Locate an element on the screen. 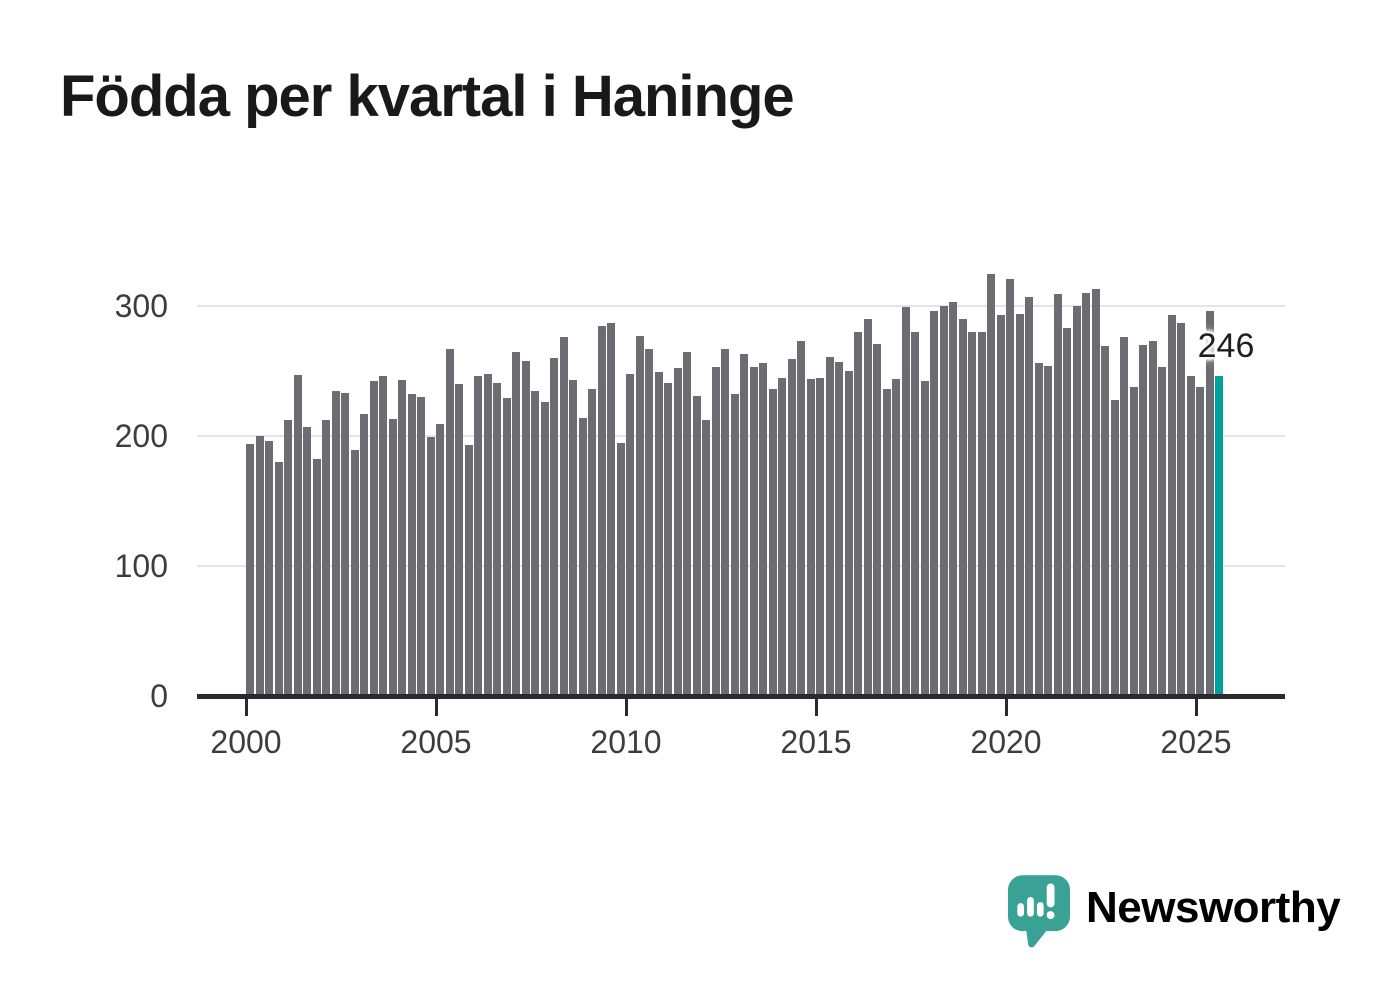 This screenshot has width=1382, height=999. bar-2015Q4 is located at coordinates (848, 533).